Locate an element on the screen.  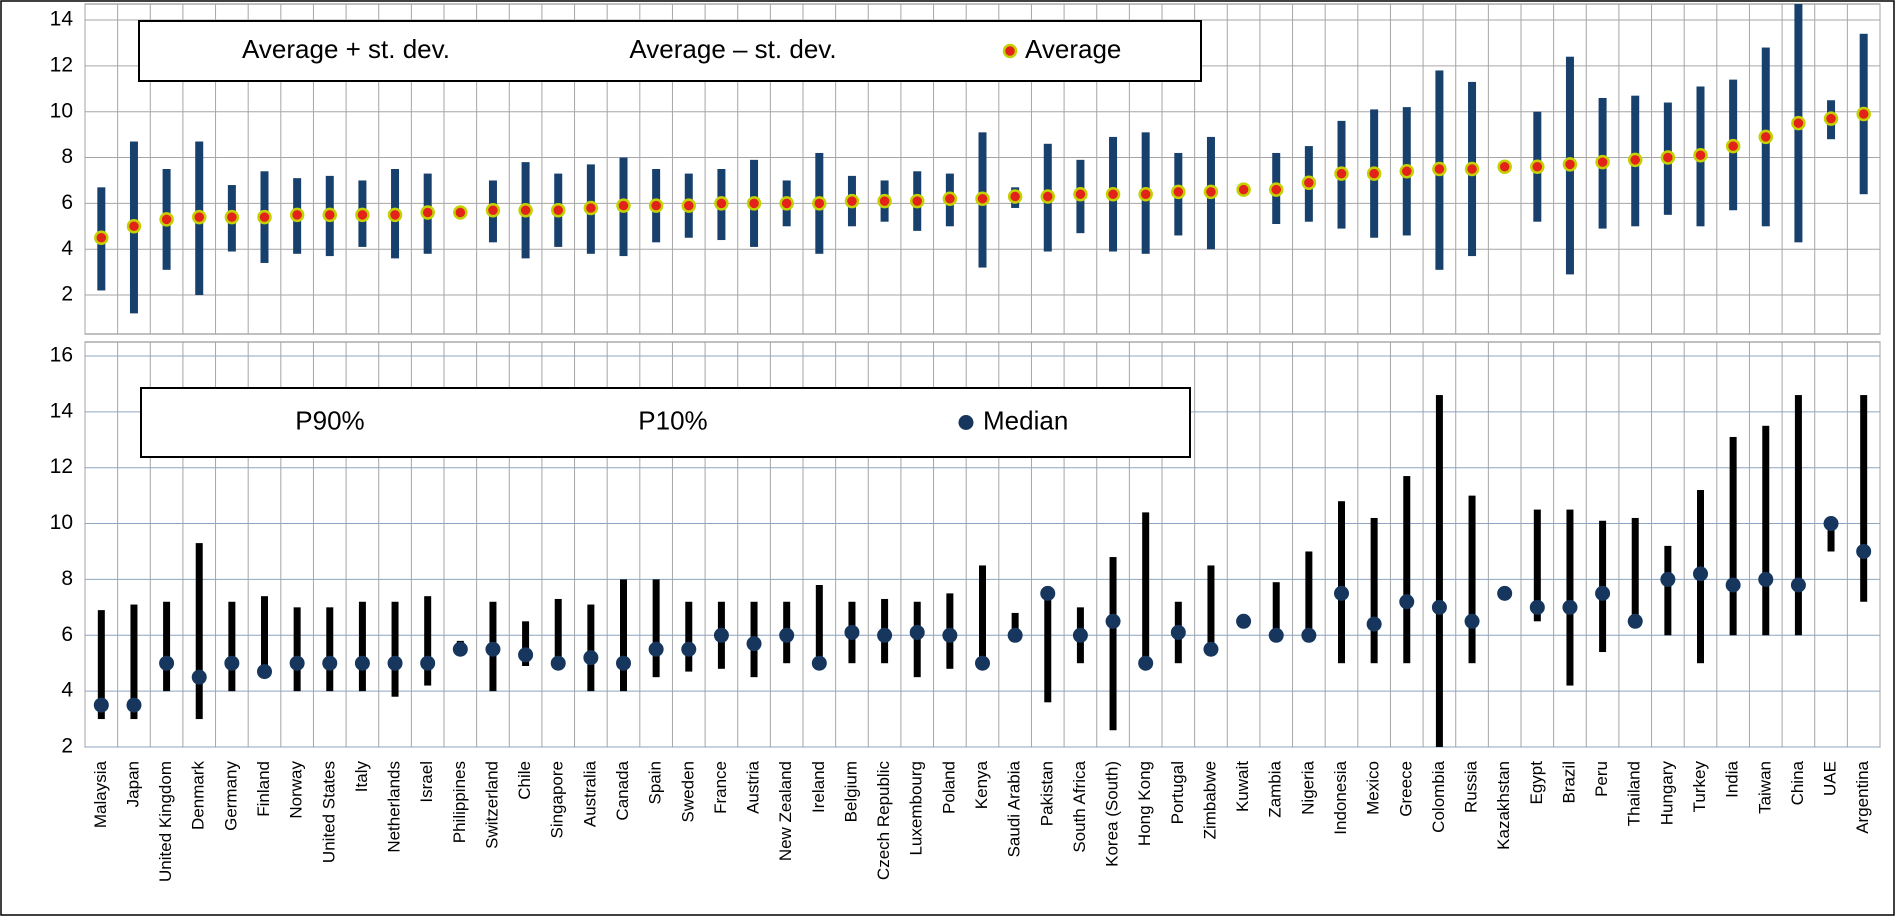
y-tick-label: 4 is located at coordinates (67, 248).